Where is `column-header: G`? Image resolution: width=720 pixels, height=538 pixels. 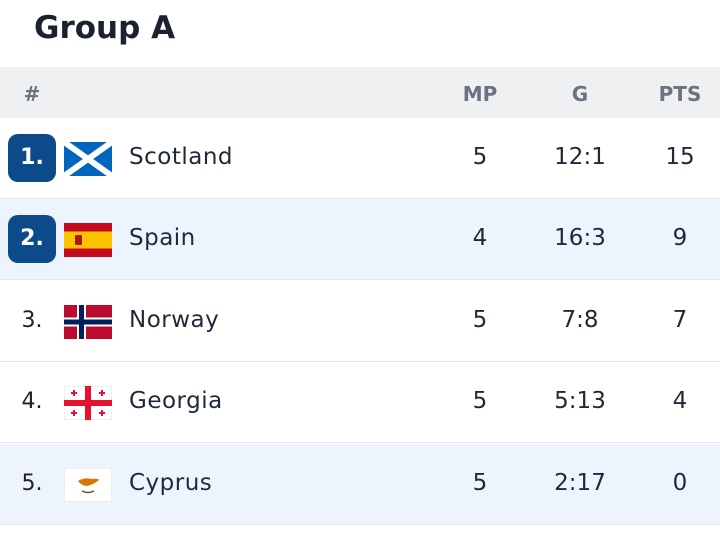
column-header: G is located at coordinates (580, 94).